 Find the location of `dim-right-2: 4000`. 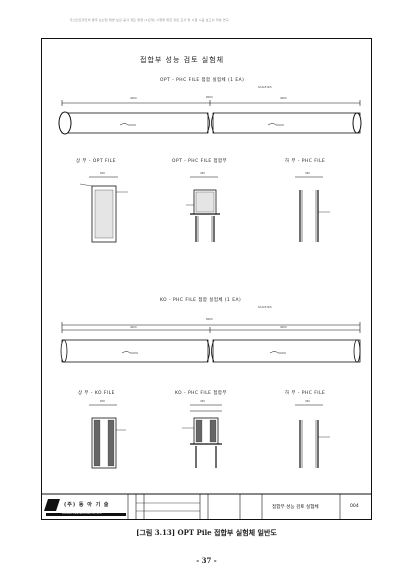

dim-right-2: 4000 is located at coordinates (283, 327).